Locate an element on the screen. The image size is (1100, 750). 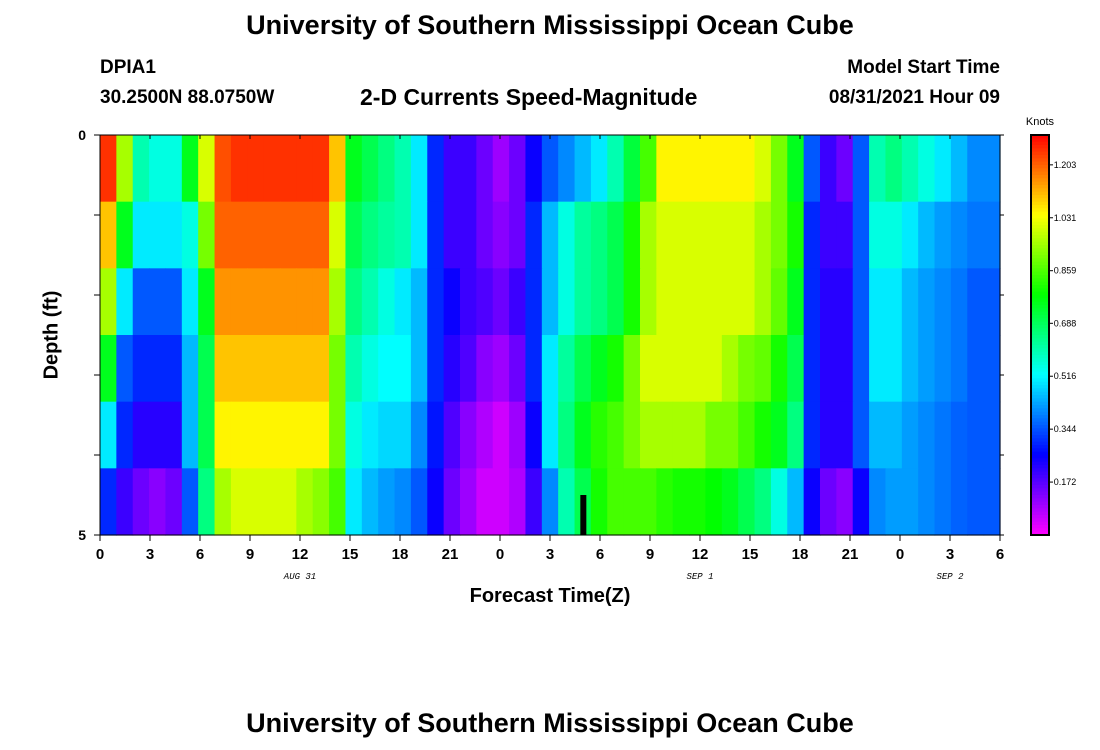
current-time-marker is located at coordinates (583, 515).